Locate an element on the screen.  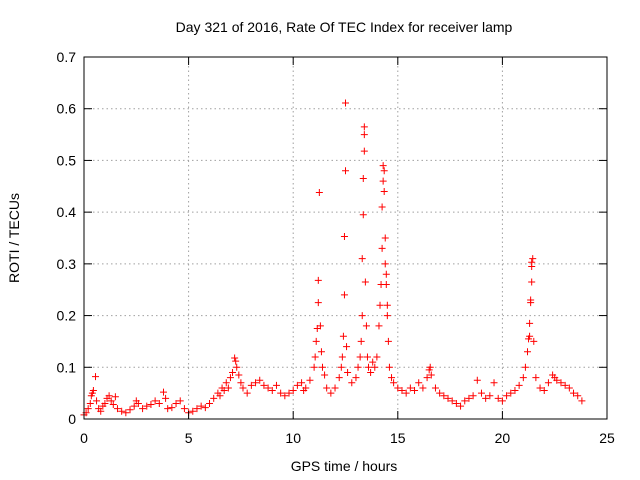
y-tick-label: 0.6 is located at coordinates (67, 109).